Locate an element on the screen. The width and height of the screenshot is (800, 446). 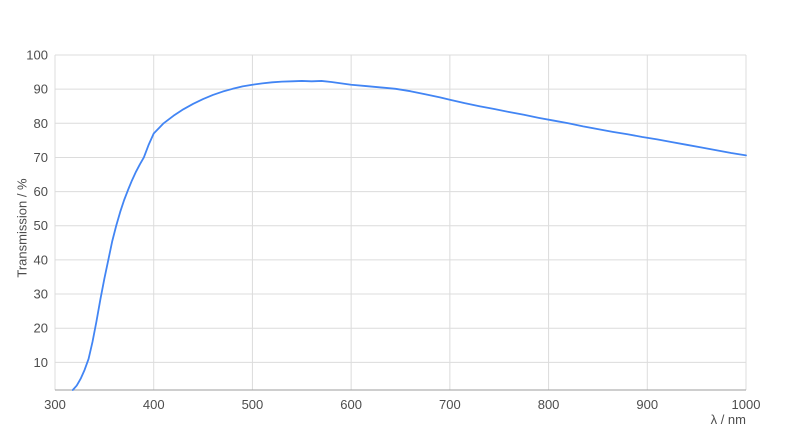
x-tick-label: 600 is located at coordinates (351, 404).